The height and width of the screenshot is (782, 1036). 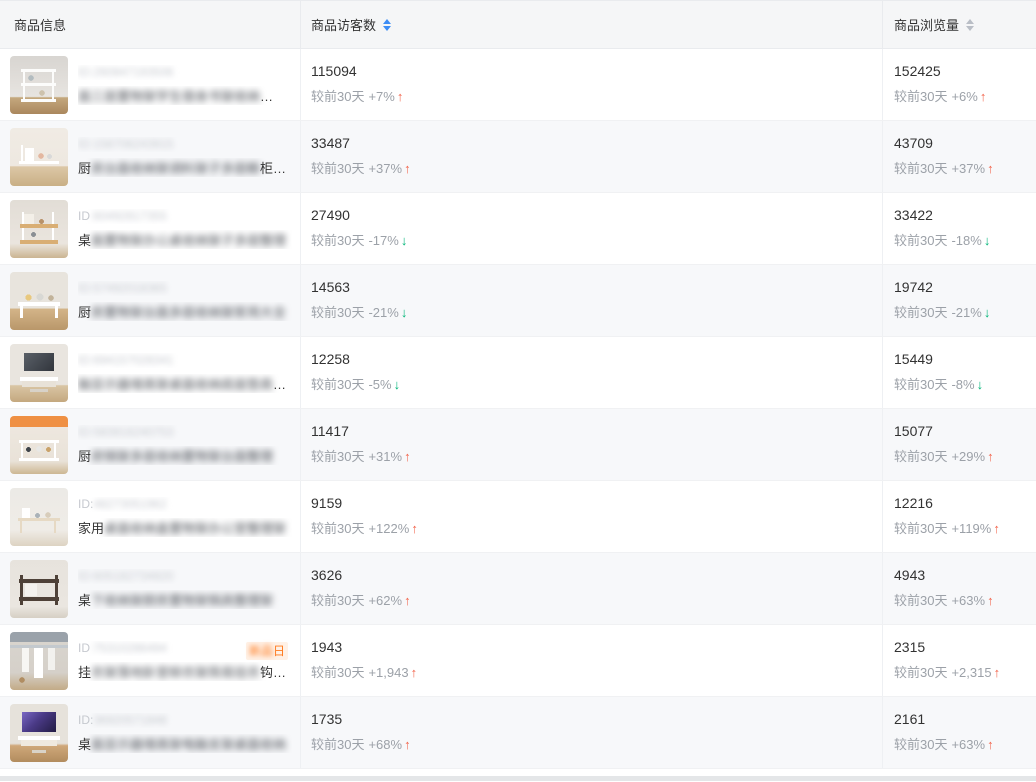 I want to click on visitor-count: 3626, so click(x=327, y=575).